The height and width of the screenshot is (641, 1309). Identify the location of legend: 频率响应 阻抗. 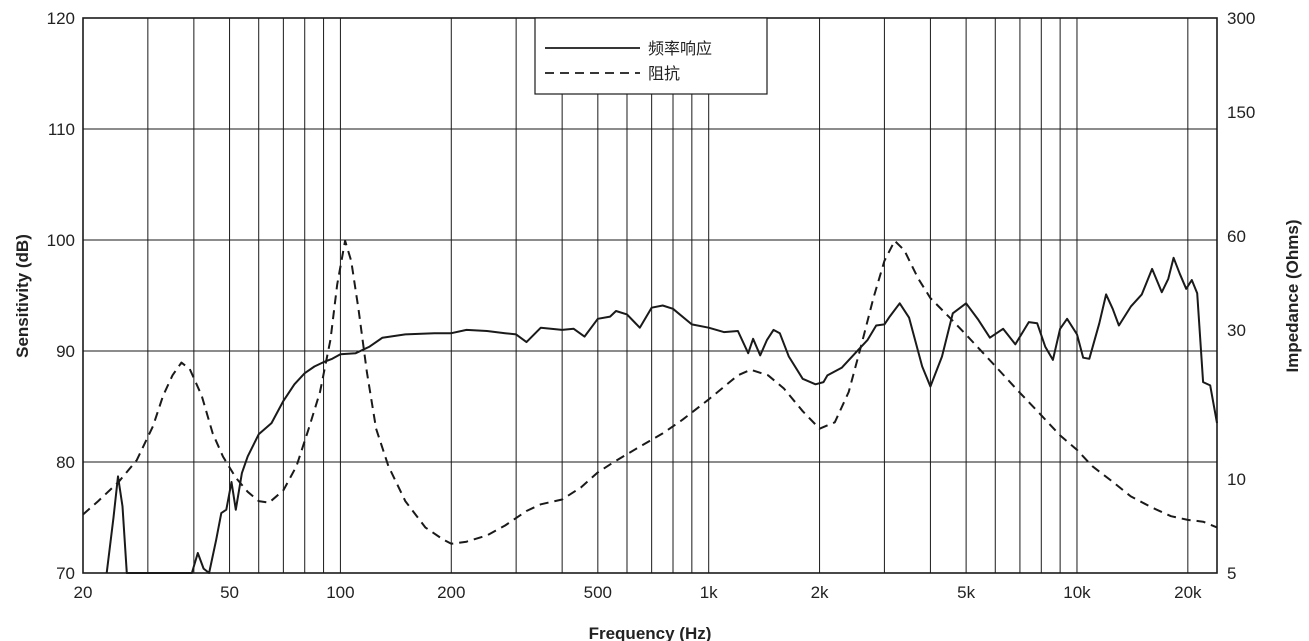
(651, 56).